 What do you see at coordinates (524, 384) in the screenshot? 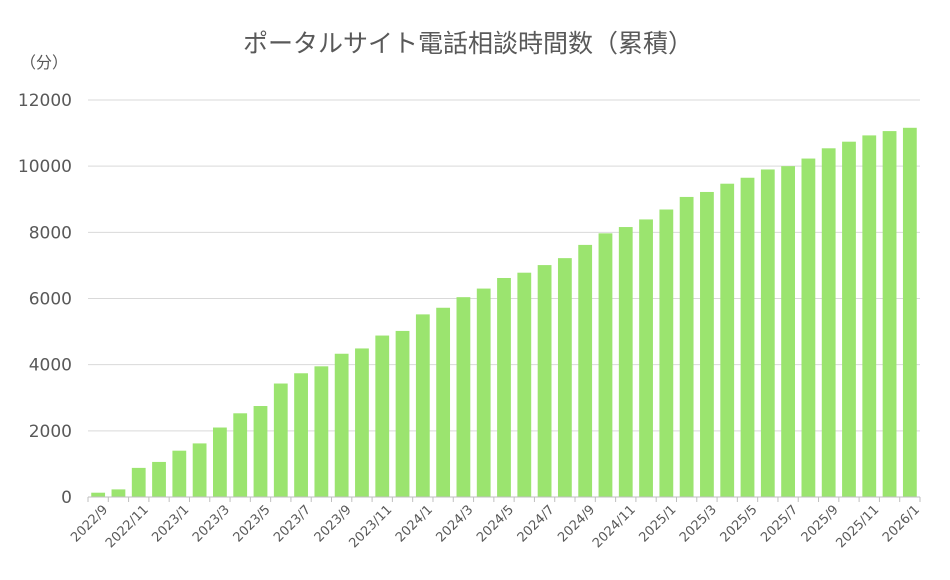
I see `bar-2024/6` at bounding box center [524, 384].